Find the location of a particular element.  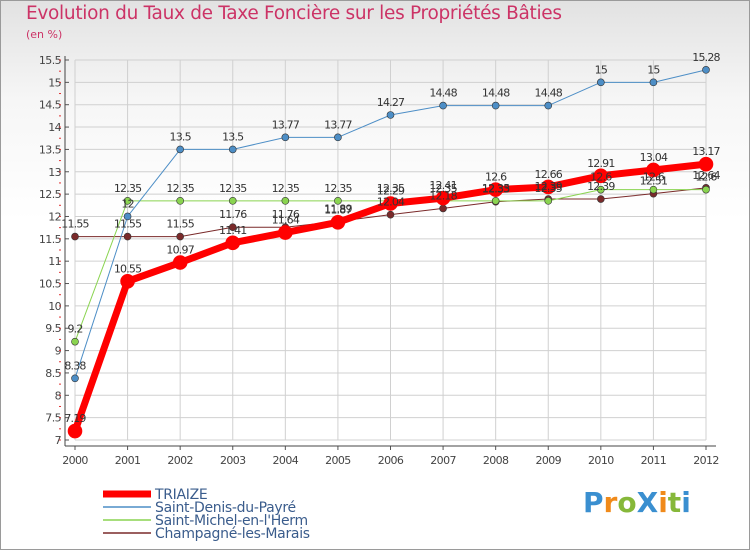

data-label-saint-denis-du-payr-: 15 is located at coordinates (601, 69).